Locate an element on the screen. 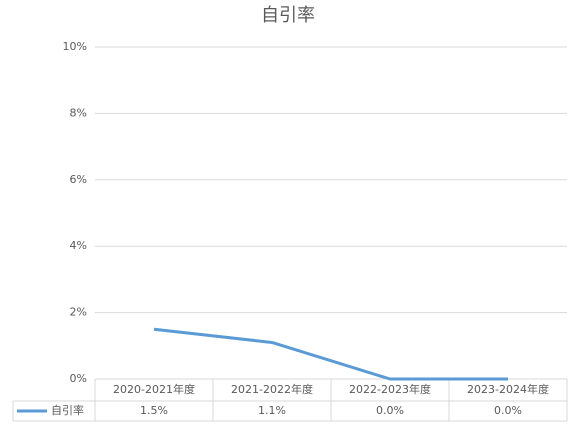 The height and width of the screenshot is (432, 577). x-tick-label: 2020-2021年度 is located at coordinates (154, 389).